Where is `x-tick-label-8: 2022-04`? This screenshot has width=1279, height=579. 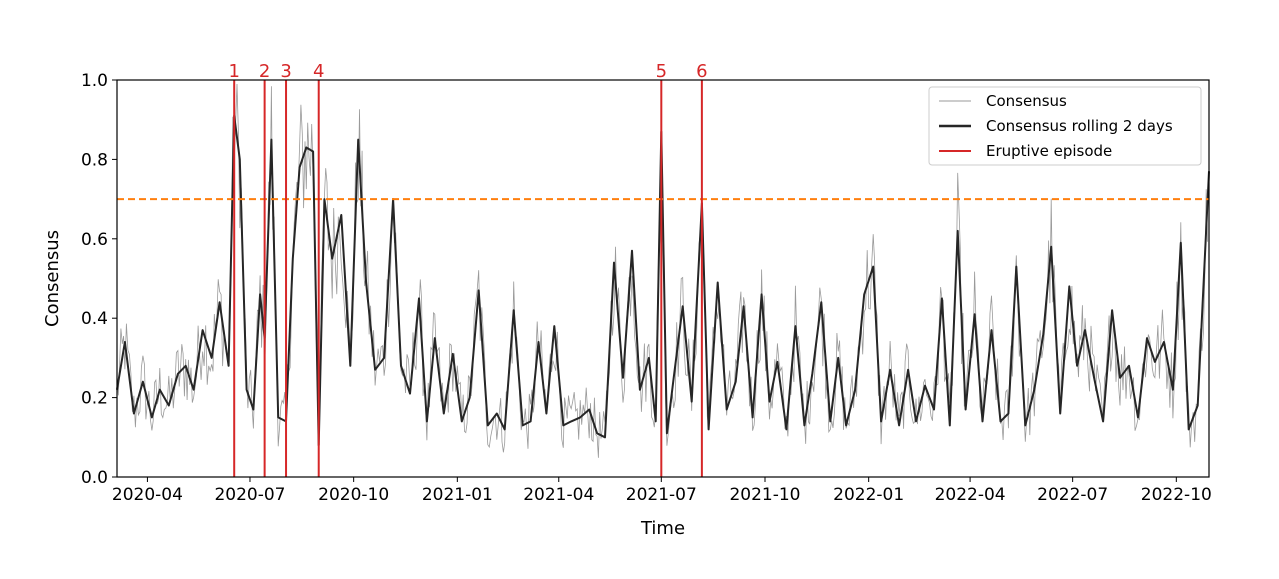
x-tick-label-8: 2022-04 is located at coordinates (970, 495).